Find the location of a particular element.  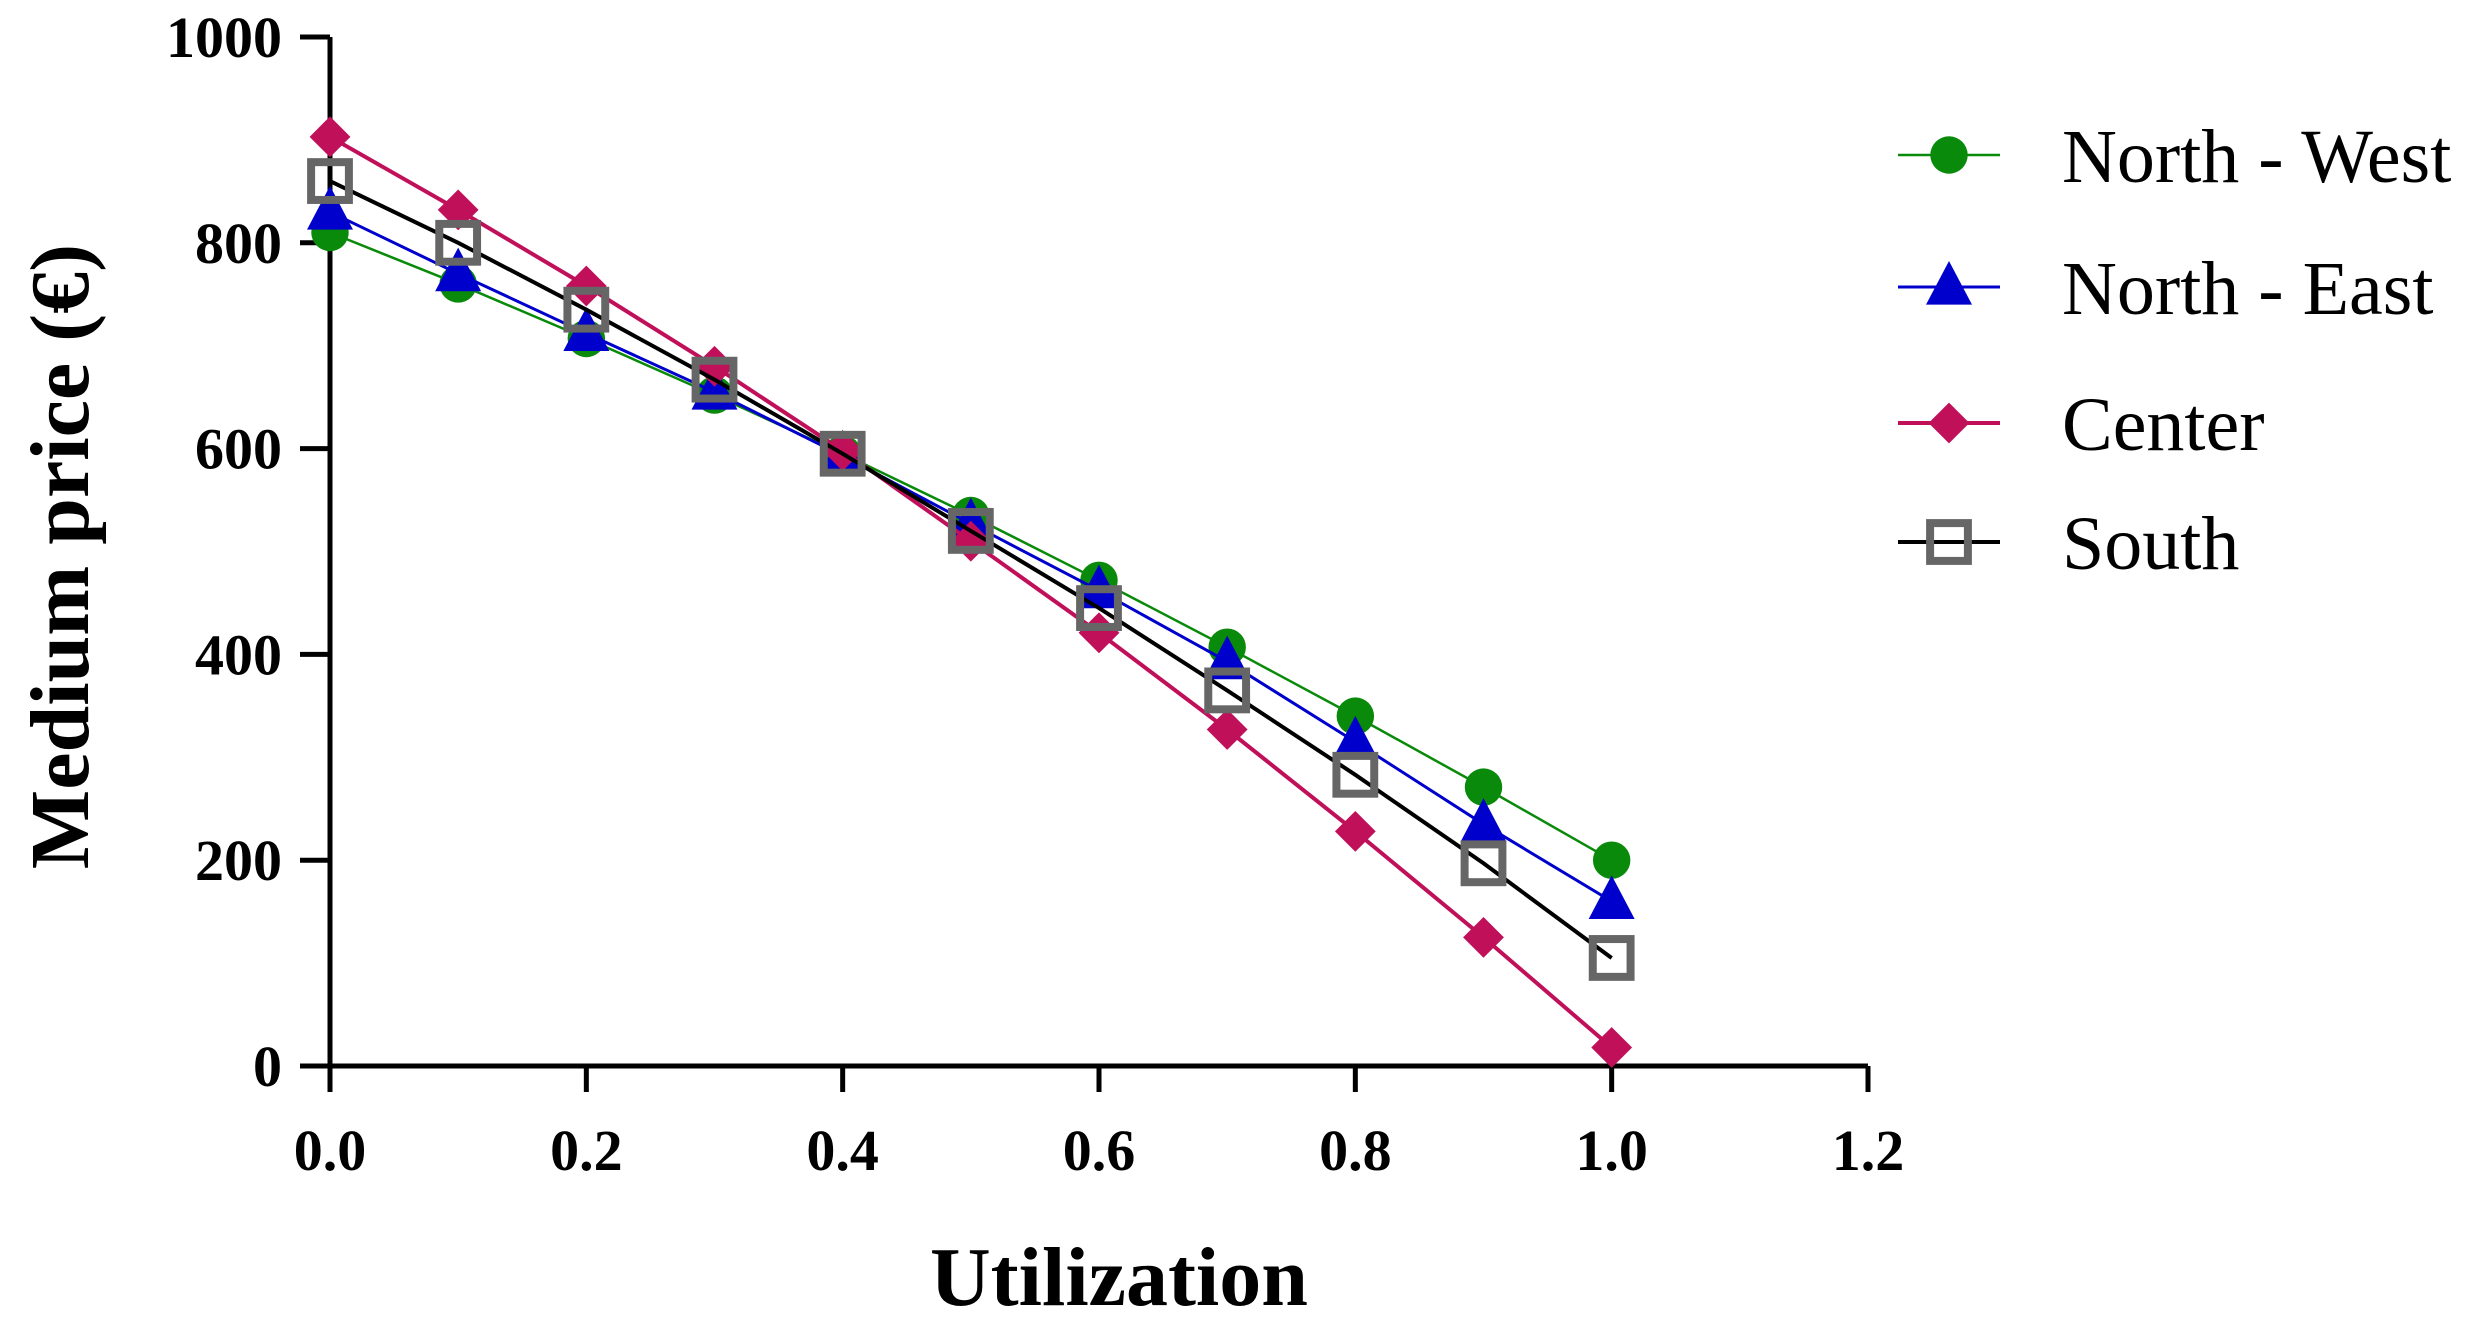

y-tick-label: 600 is located at coordinates (238, 449).